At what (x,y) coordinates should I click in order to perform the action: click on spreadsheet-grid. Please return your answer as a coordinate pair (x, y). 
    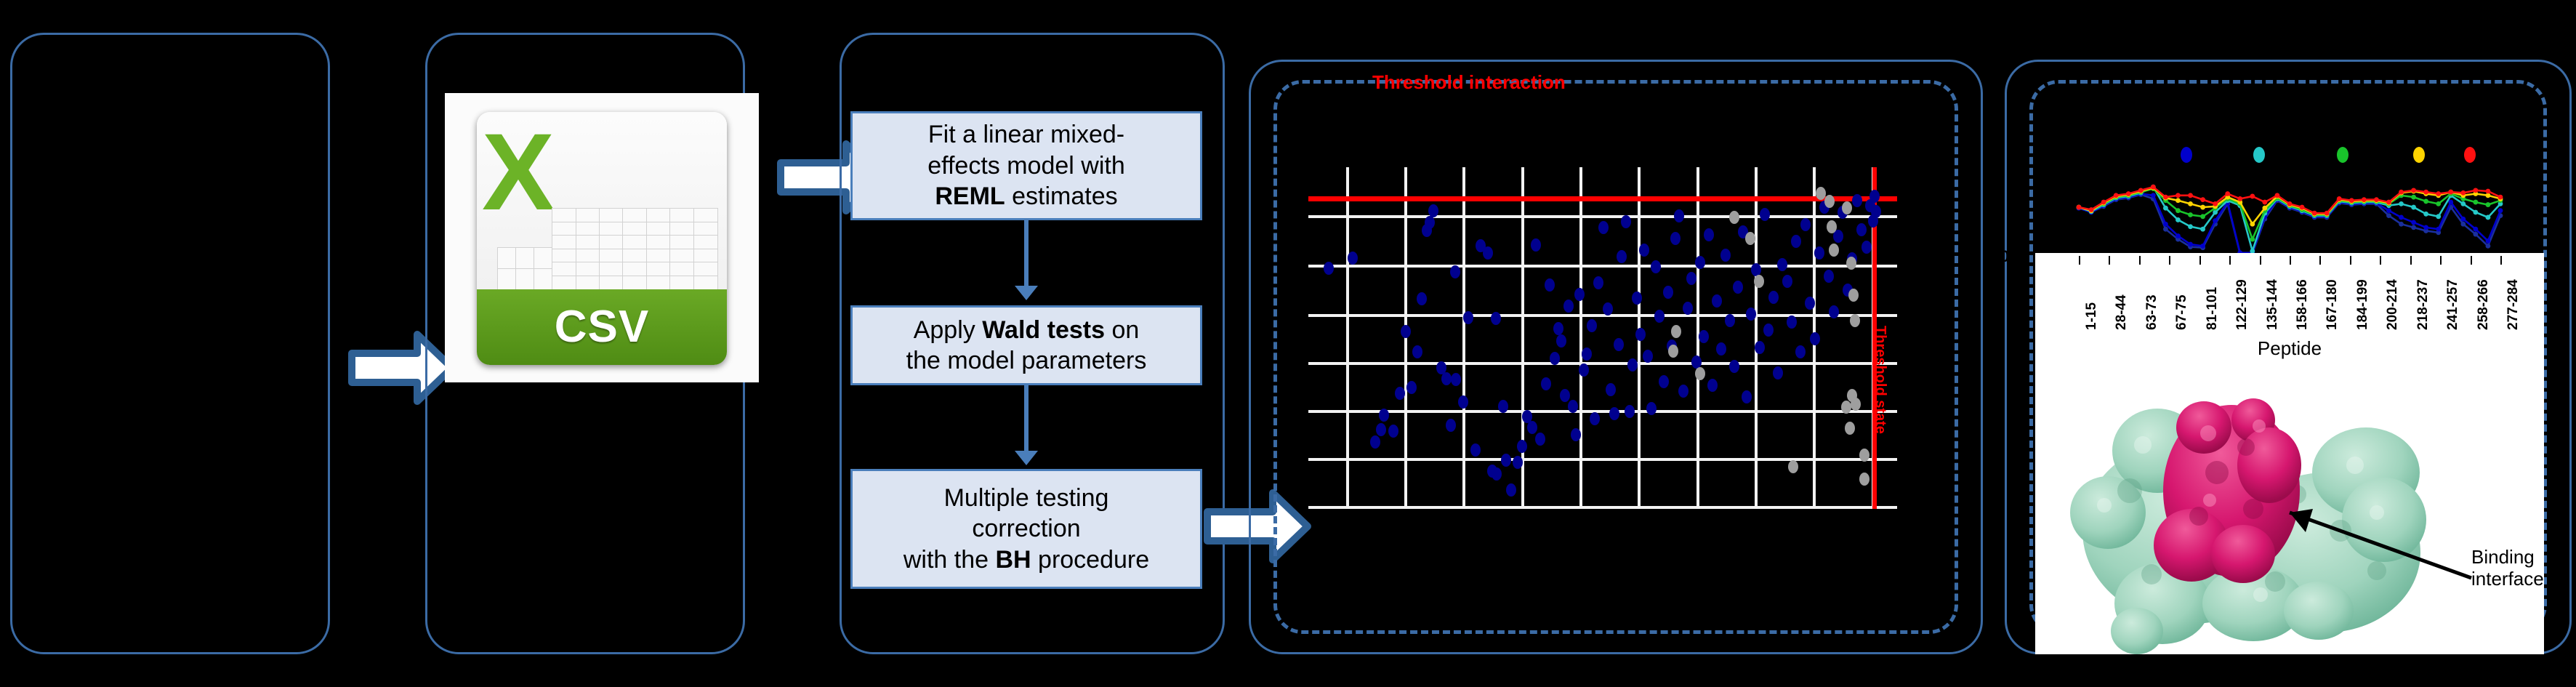
    Looking at the image, I should click on (607, 249).